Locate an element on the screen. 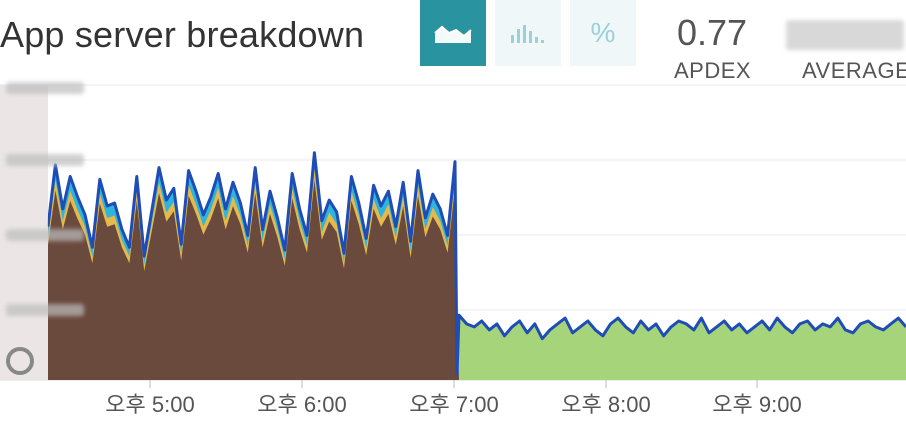 The height and width of the screenshot is (429, 906). x-tick-label: 오후 8:00 is located at coordinates (605, 404).